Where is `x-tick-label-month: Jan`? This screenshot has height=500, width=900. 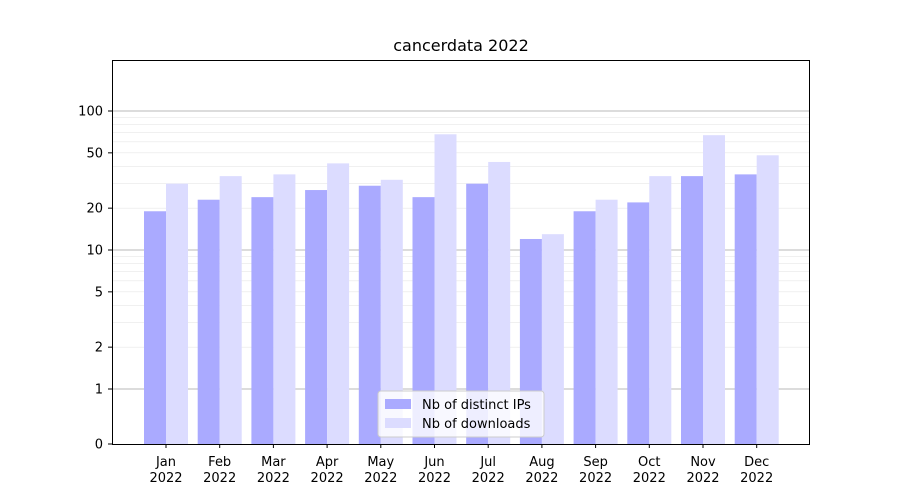
x-tick-label-month: Jan is located at coordinates (165, 462).